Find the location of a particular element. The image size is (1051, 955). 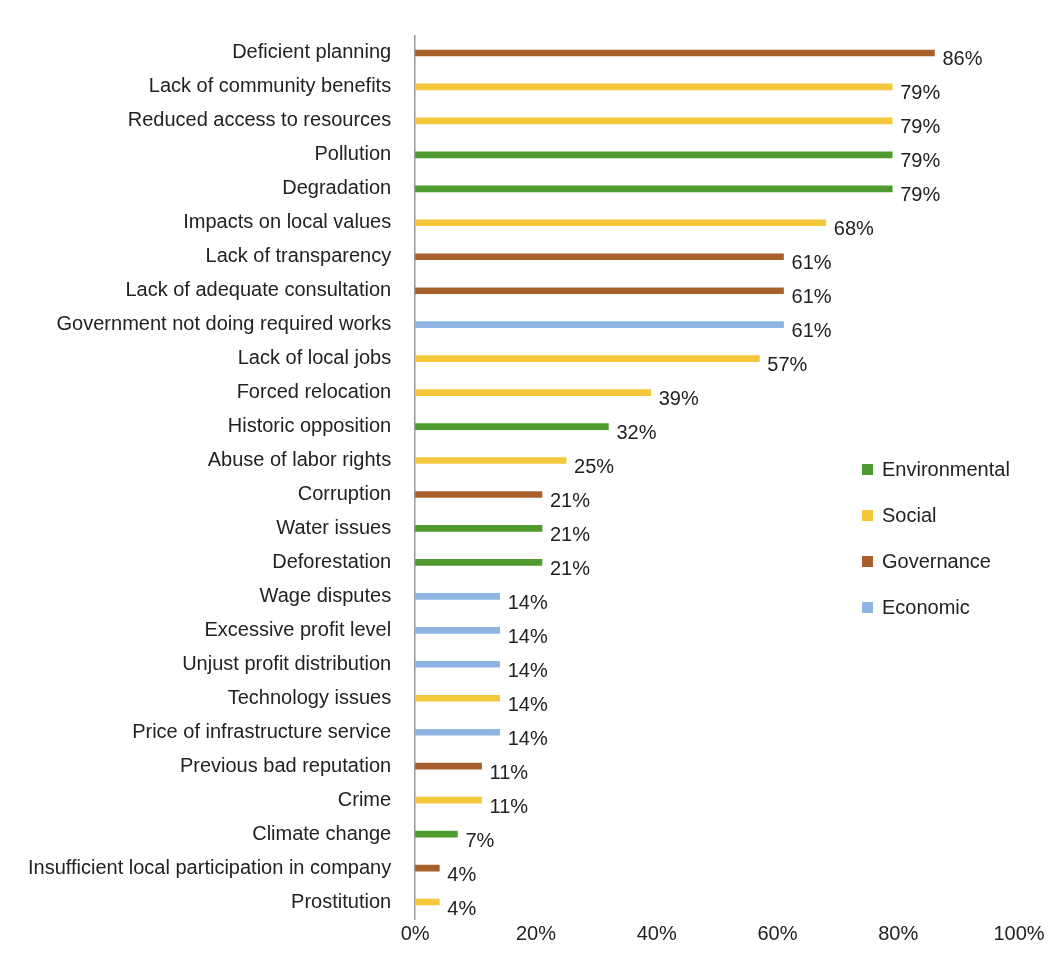

y-tick-label: Wage disputes is located at coordinates (325, 594).